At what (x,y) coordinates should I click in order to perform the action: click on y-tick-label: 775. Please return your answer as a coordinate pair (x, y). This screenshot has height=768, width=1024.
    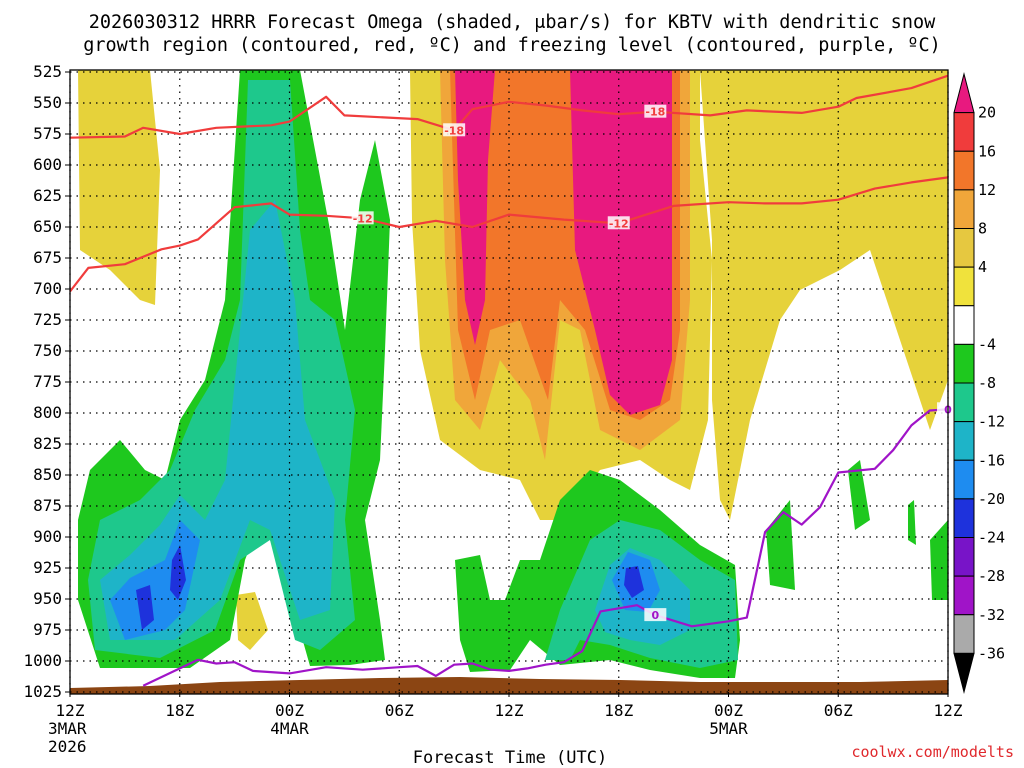
    Looking at the image, I should click on (47, 381).